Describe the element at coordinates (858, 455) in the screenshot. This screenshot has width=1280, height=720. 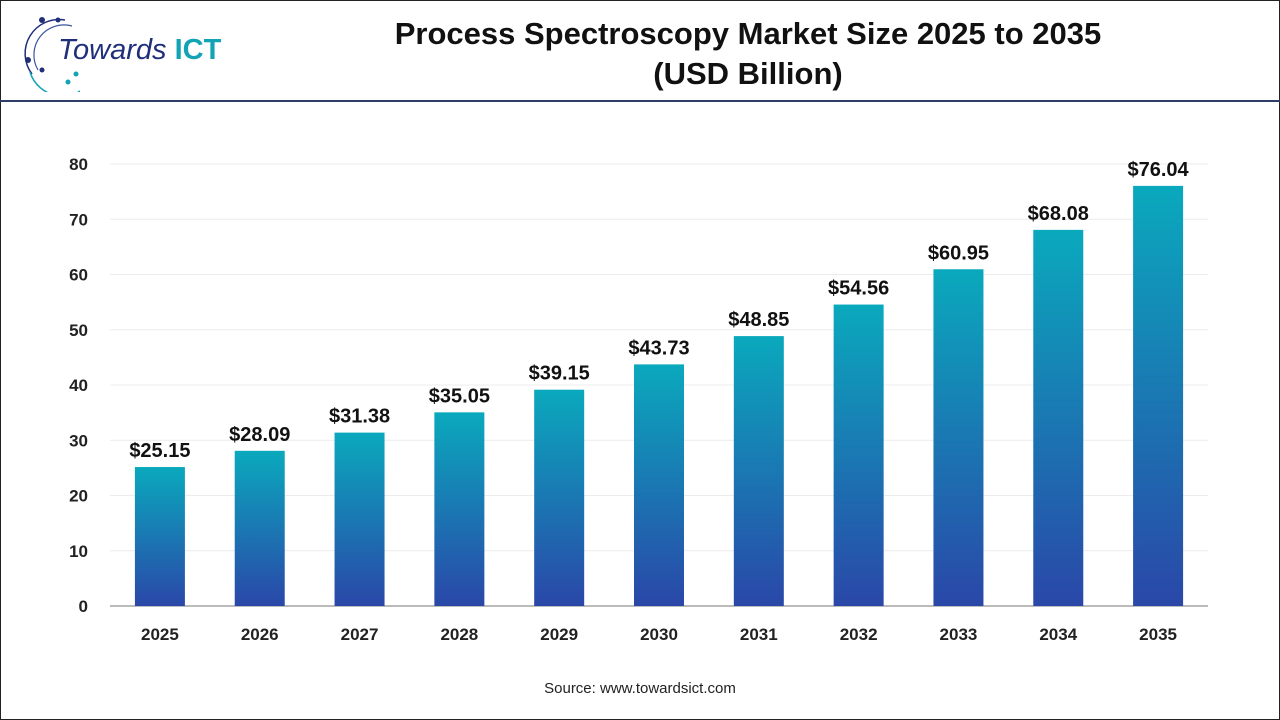
I see `bar-2032` at that location.